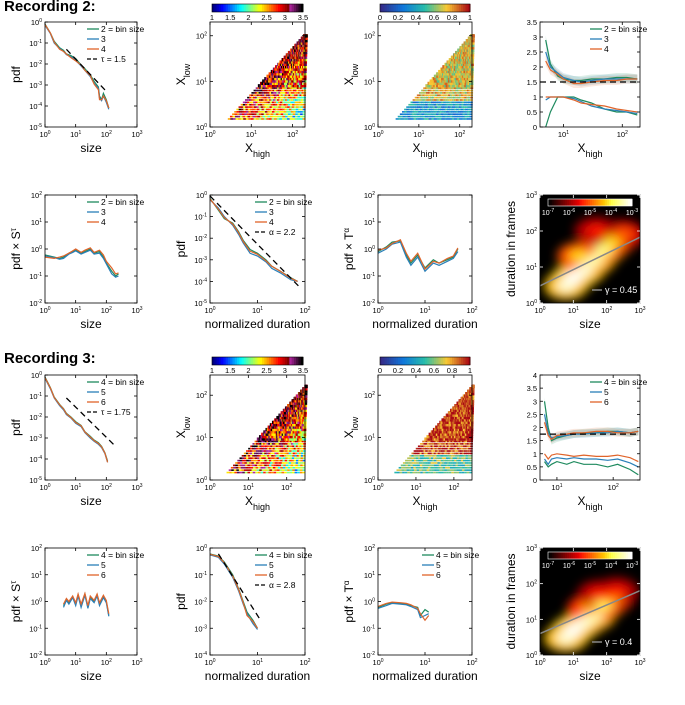 This screenshot has height=705, width=685. Describe the element at coordinates (424, 150) in the screenshot. I see `x-axis-label: Xhigh` at that location.